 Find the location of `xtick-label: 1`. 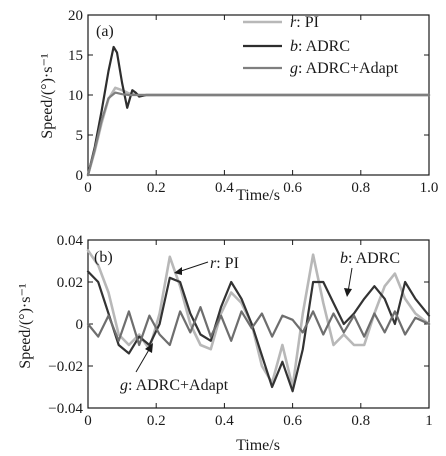

xtick-label: 1 is located at coordinates (429, 421).